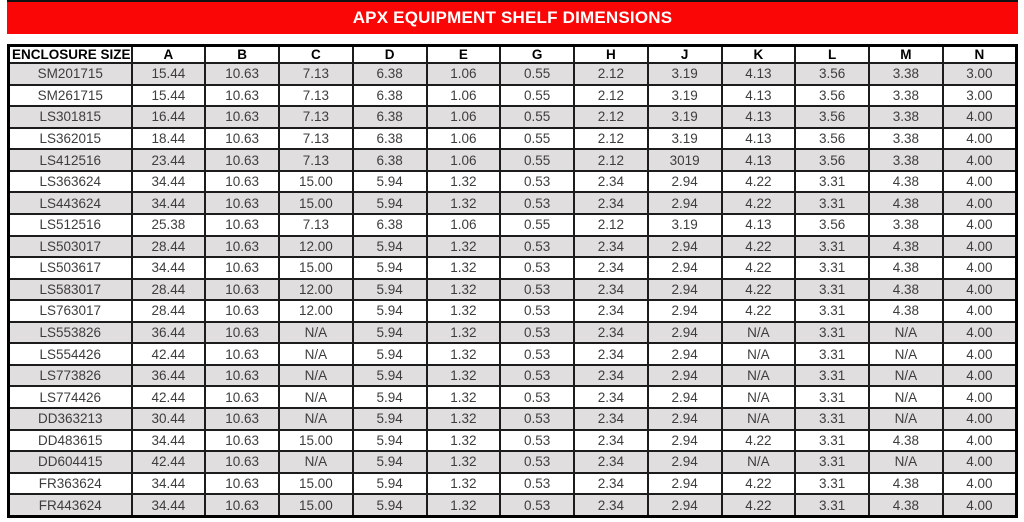 The width and height of the screenshot is (1024, 522). Describe the element at coordinates (168, 95) in the screenshot. I see `dimension-cell: 15.44` at that location.